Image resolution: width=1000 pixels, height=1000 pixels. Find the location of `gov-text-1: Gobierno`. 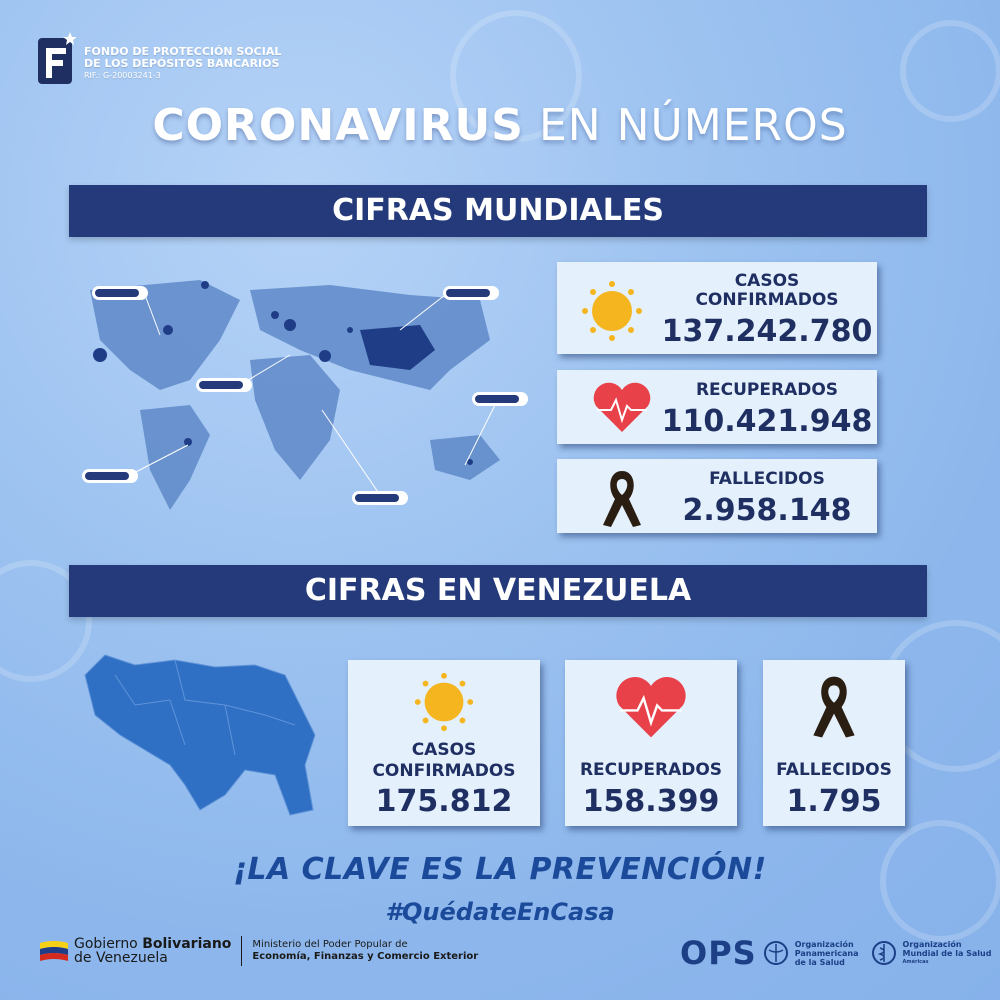

gov-text-1: Gobierno is located at coordinates (108, 944).